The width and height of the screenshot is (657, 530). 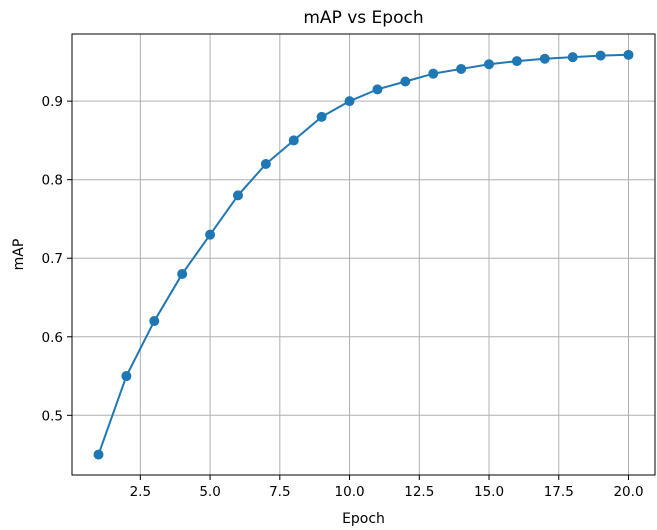 What do you see at coordinates (209, 492) in the screenshot?
I see `x-tick-label: 5.0` at bounding box center [209, 492].